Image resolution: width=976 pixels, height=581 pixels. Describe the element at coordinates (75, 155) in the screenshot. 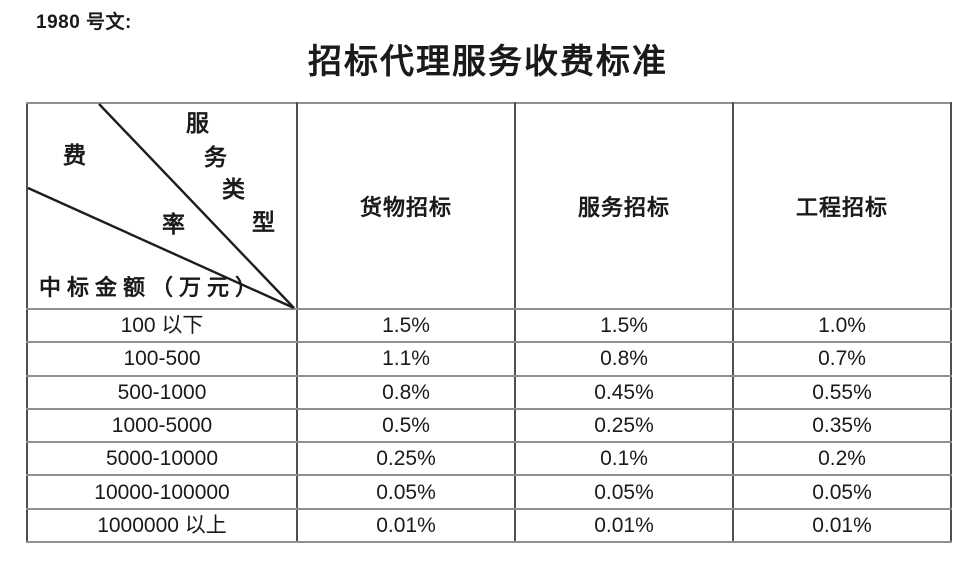

I see `corner-rate-char: 费` at that location.